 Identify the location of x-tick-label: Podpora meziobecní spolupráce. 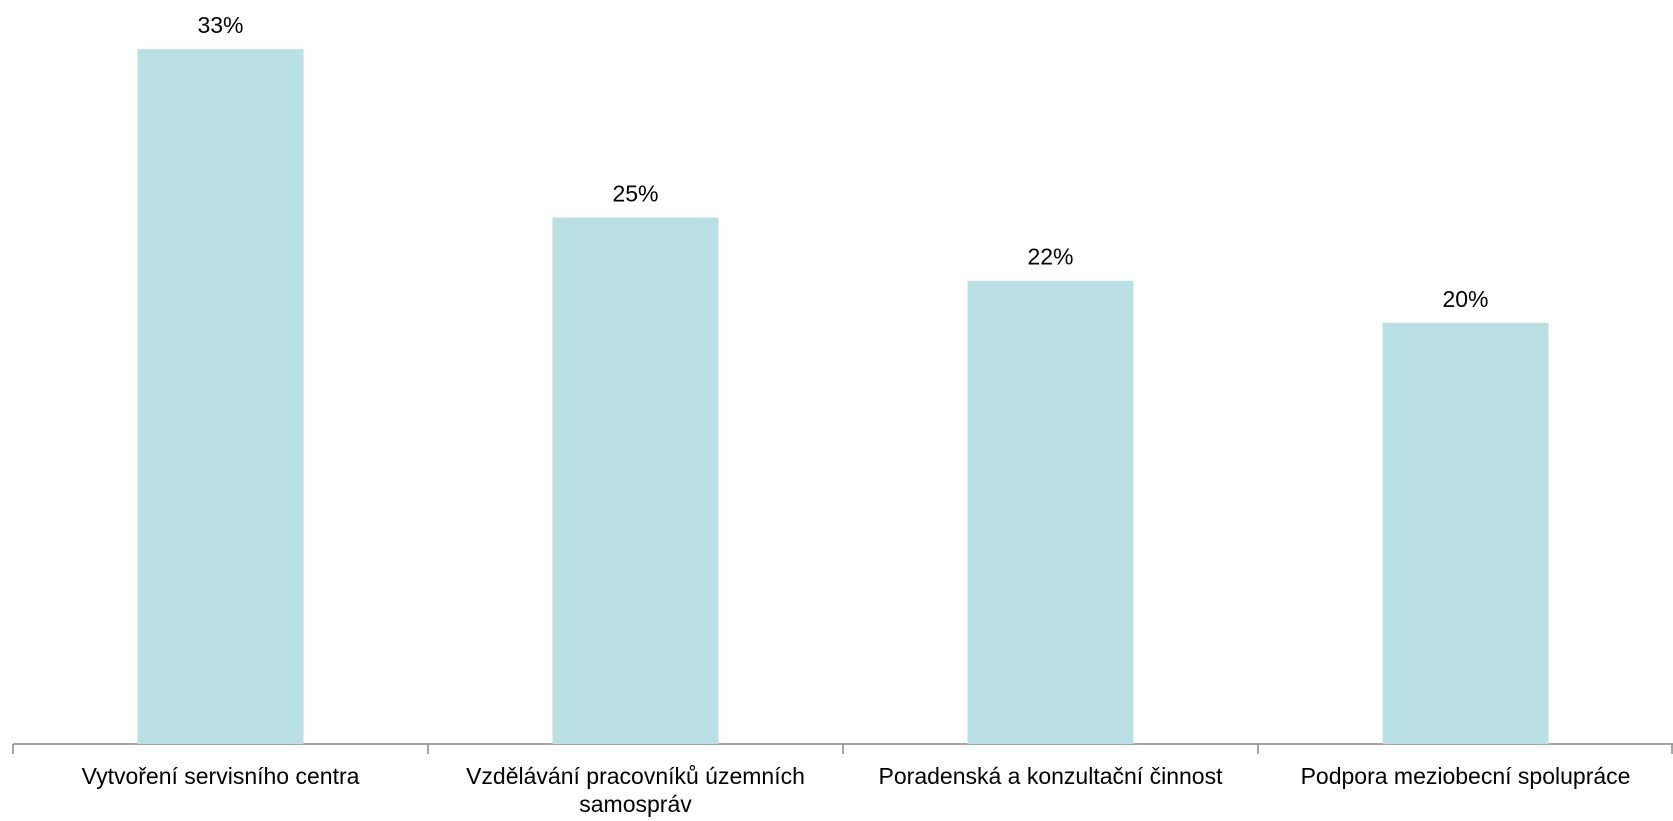
(1466, 776).